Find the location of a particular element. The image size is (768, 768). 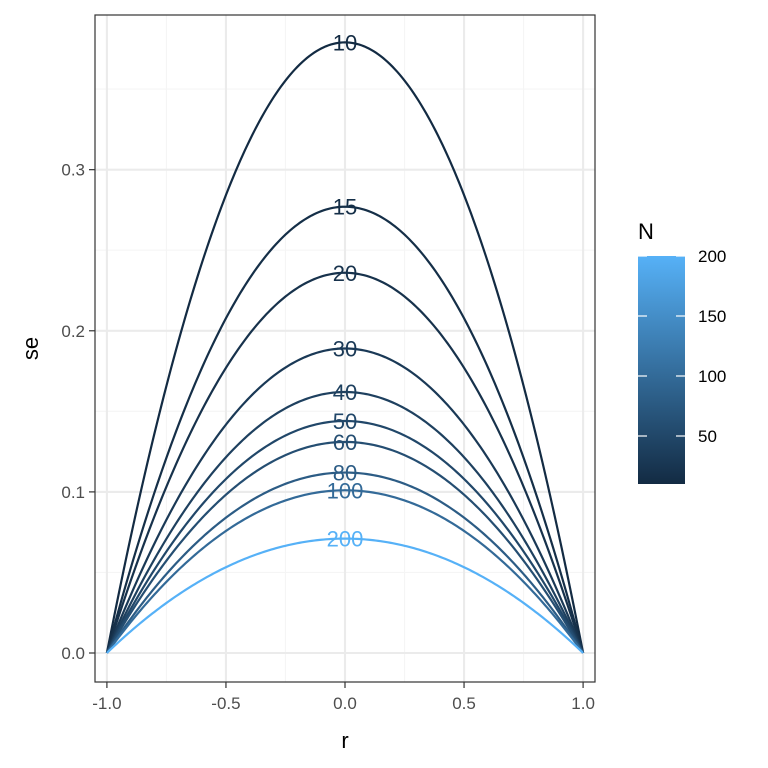

color-legend: N 50 100 150 200 is located at coordinates (682, 351).